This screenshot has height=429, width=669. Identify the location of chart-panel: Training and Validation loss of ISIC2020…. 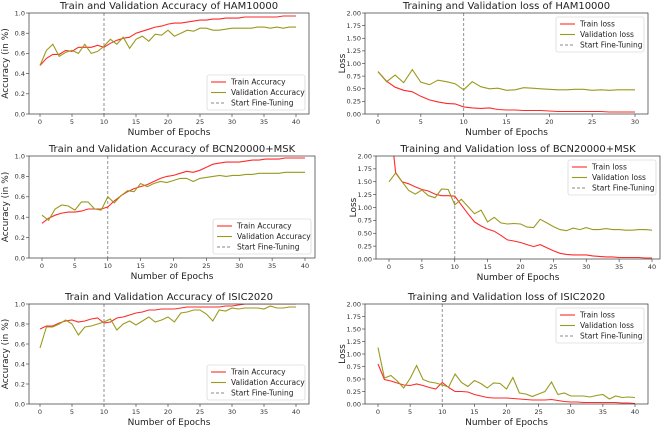
(493, 360).